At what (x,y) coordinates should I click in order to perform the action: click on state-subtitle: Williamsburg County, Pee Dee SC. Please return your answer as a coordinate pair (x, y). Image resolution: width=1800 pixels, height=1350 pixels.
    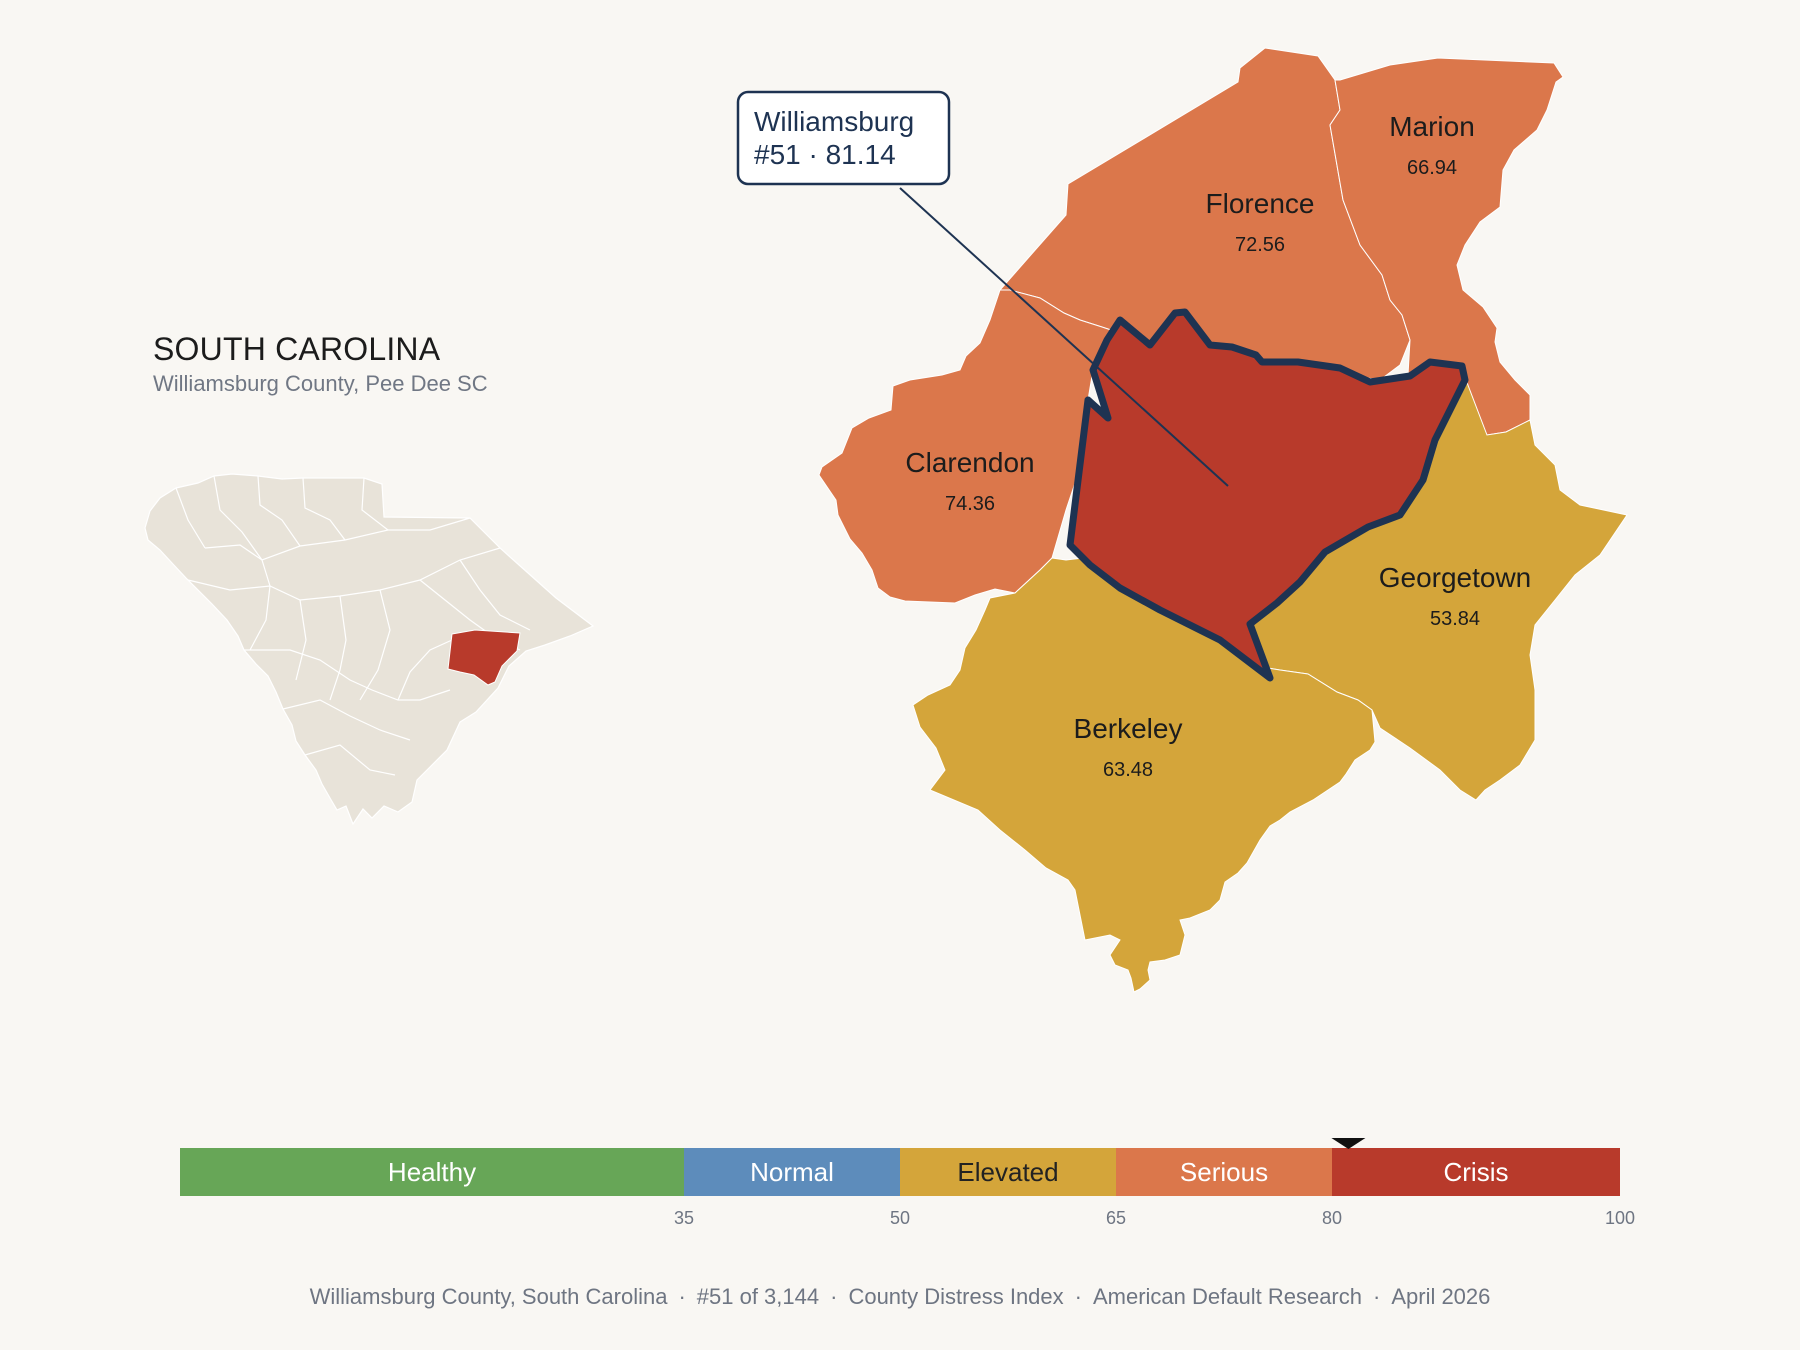
    Looking at the image, I should click on (320, 383).